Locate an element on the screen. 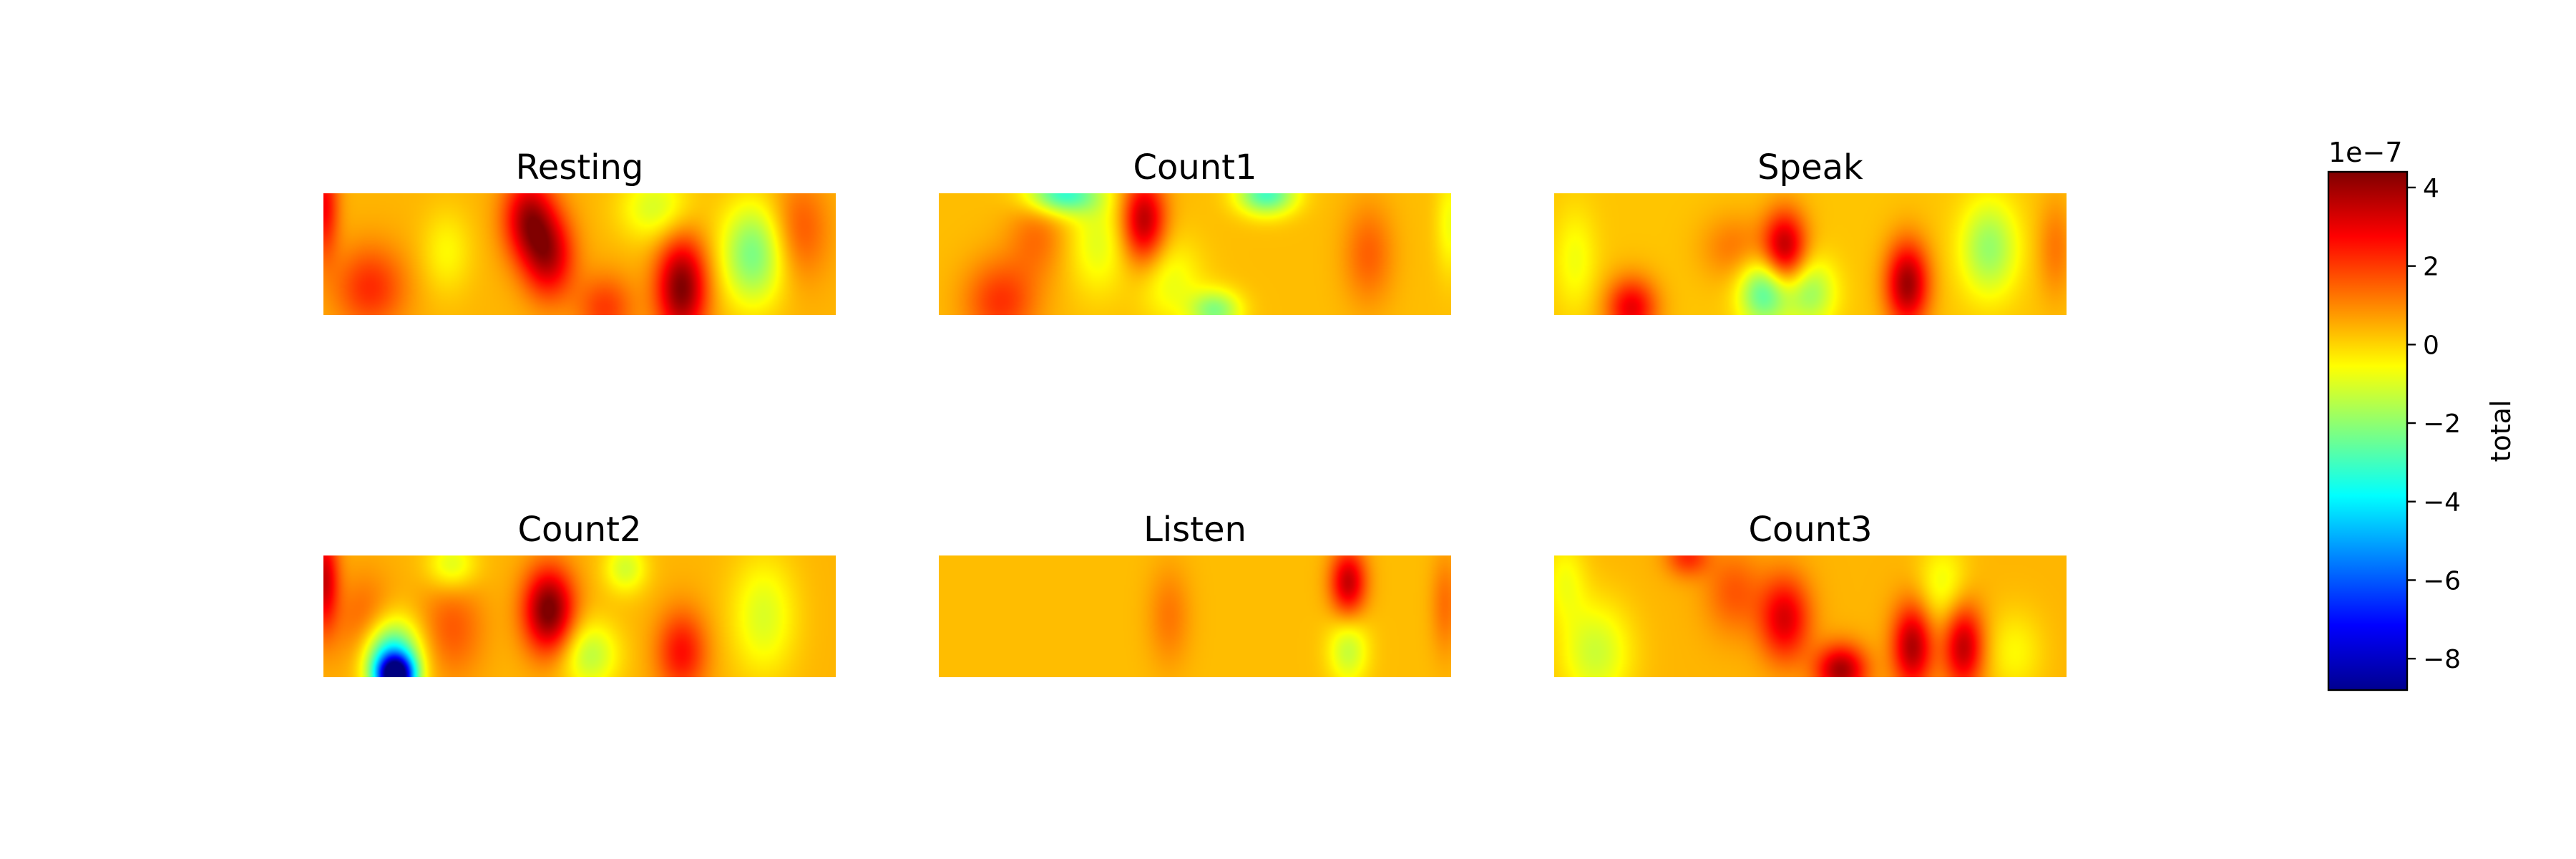 The image size is (2576, 859). panel-resting: Resting is located at coordinates (579, 231).